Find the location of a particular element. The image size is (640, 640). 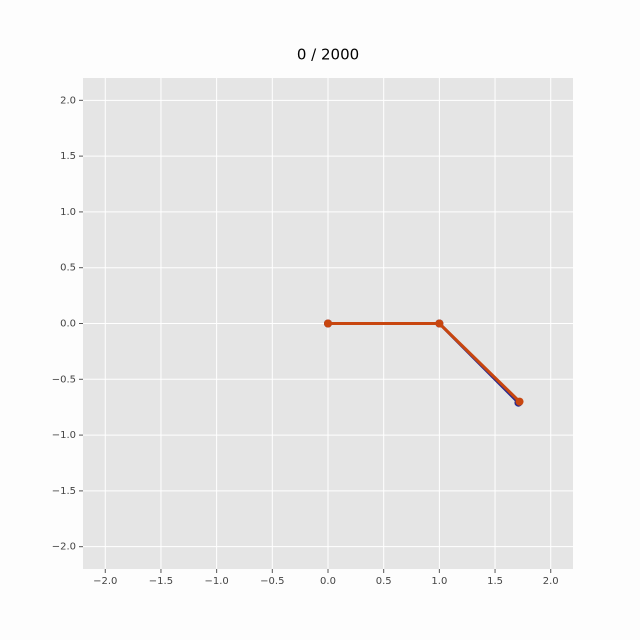

y-tick-label: −2.0 is located at coordinates (64, 547).